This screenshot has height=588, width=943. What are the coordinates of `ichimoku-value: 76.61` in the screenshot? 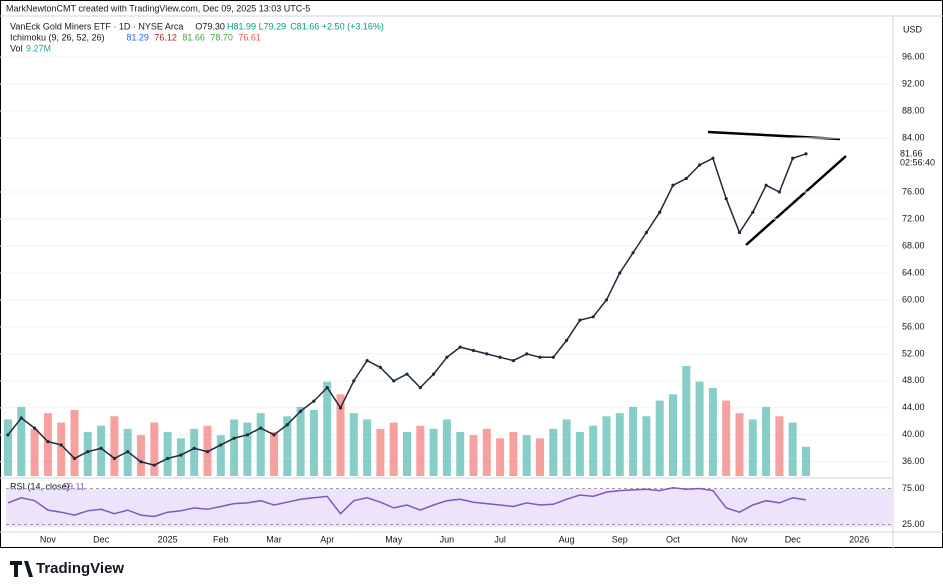 It's located at (249, 37).